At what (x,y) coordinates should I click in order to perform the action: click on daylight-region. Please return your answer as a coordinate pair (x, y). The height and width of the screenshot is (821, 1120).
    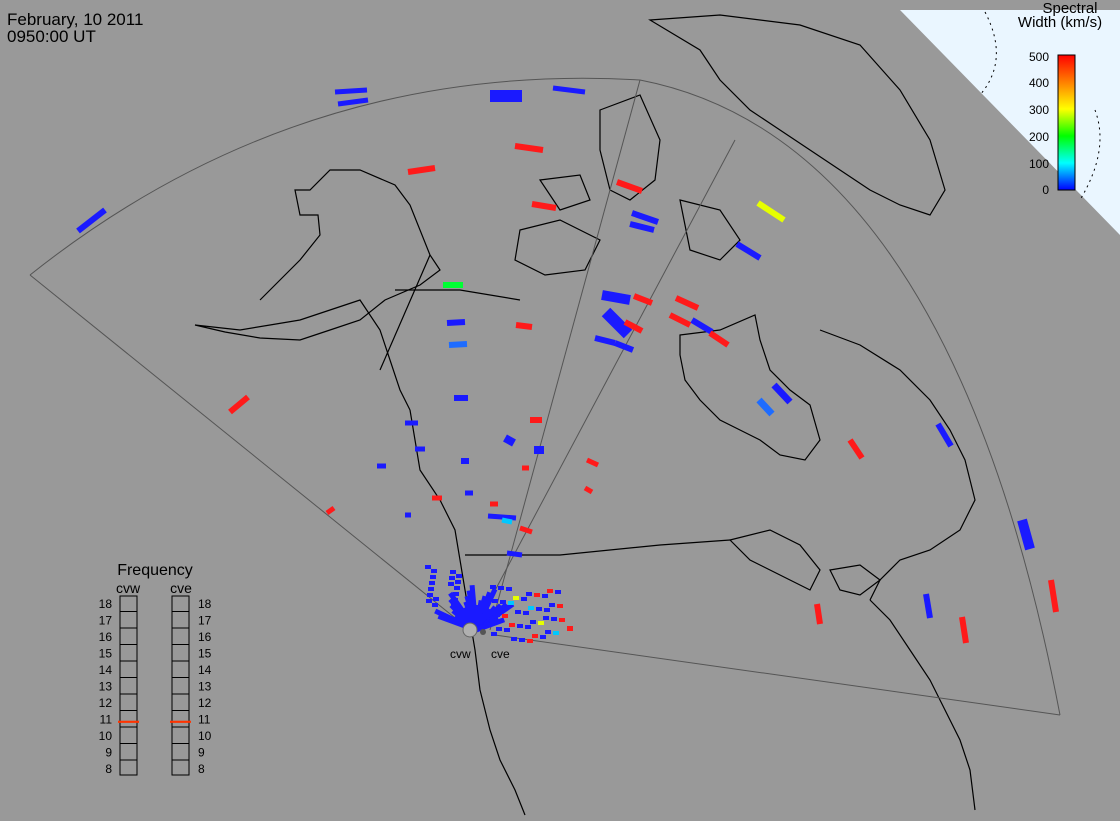
    Looking at the image, I should click on (1010, 122).